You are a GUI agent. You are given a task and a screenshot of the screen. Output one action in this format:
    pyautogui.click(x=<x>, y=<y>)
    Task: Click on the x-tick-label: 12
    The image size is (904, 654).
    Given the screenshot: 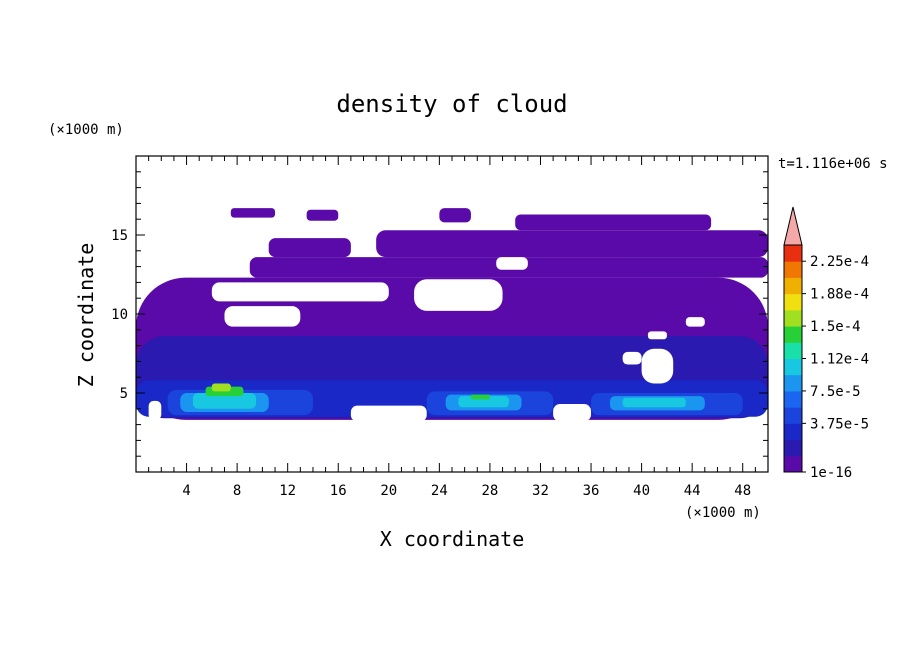 What is the action you would take?
    pyautogui.click(x=287, y=491)
    